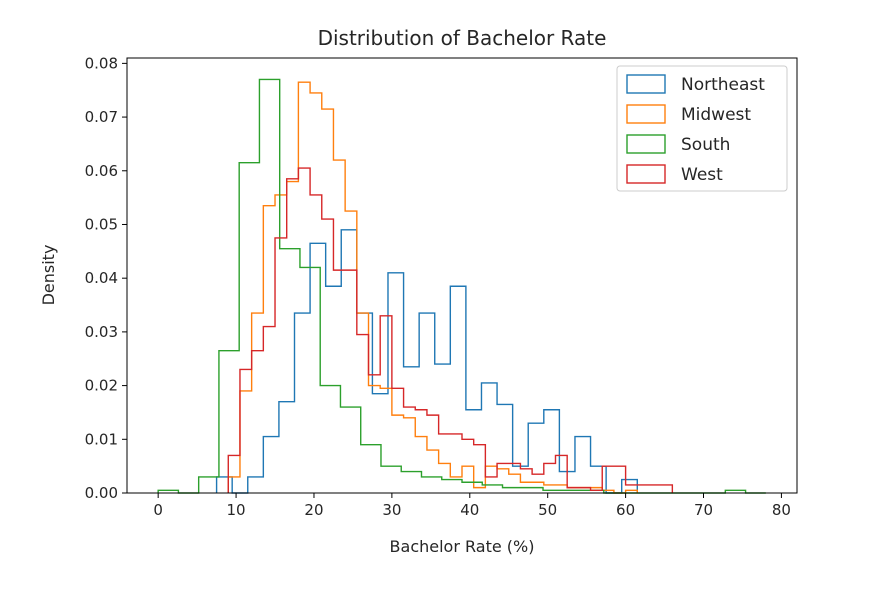 This screenshot has width=870, height=600. Describe the element at coordinates (462, 38) in the screenshot. I see `chart-title: Distribution of Bachelor Rate` at that location.